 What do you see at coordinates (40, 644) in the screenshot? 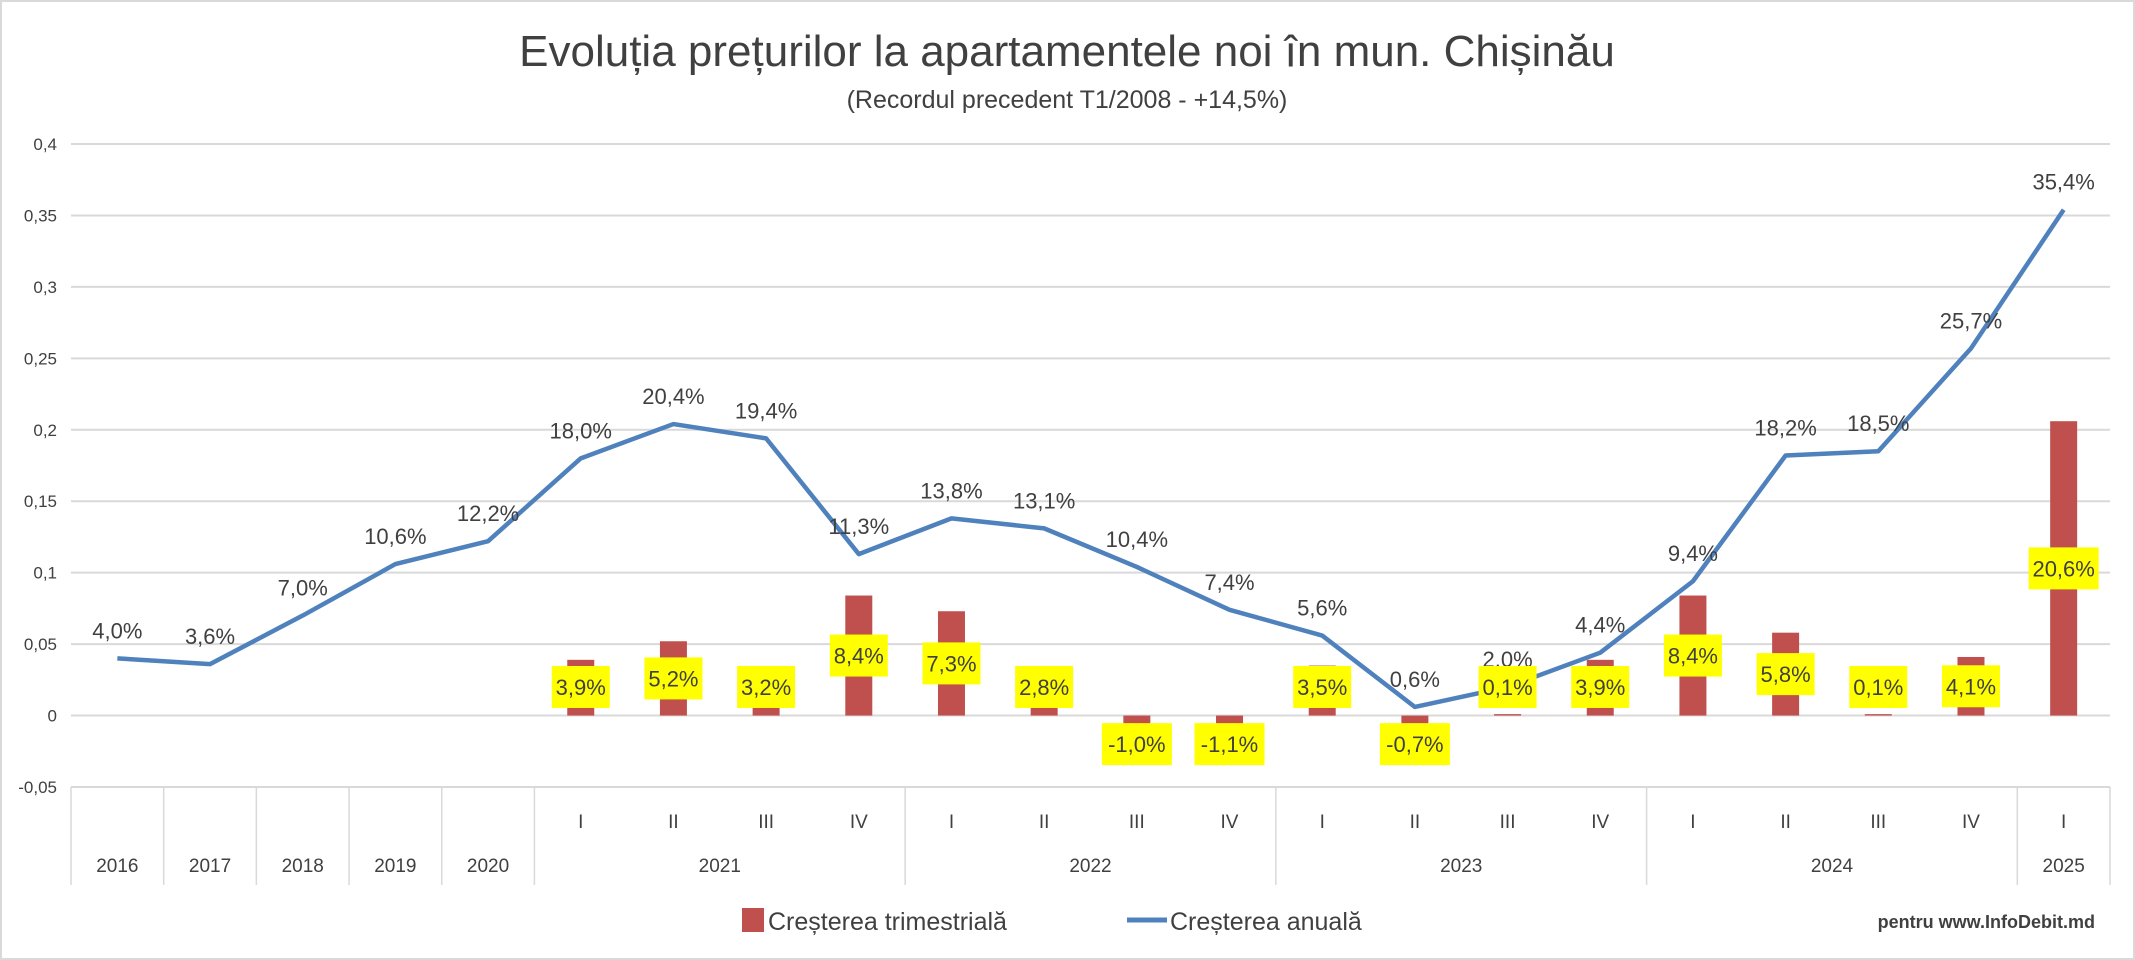
I see `y-tick-label: 0,05` at bounding box center [40, 644].